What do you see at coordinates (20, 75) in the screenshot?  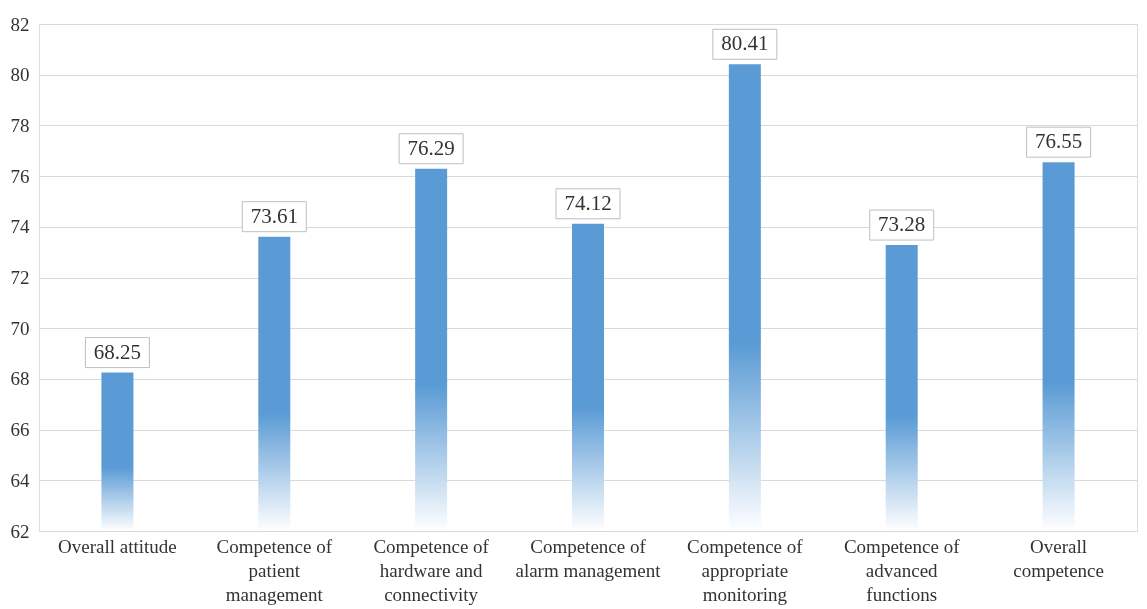 I see `y-tick-label: 80` at bounding box center [20, 75].